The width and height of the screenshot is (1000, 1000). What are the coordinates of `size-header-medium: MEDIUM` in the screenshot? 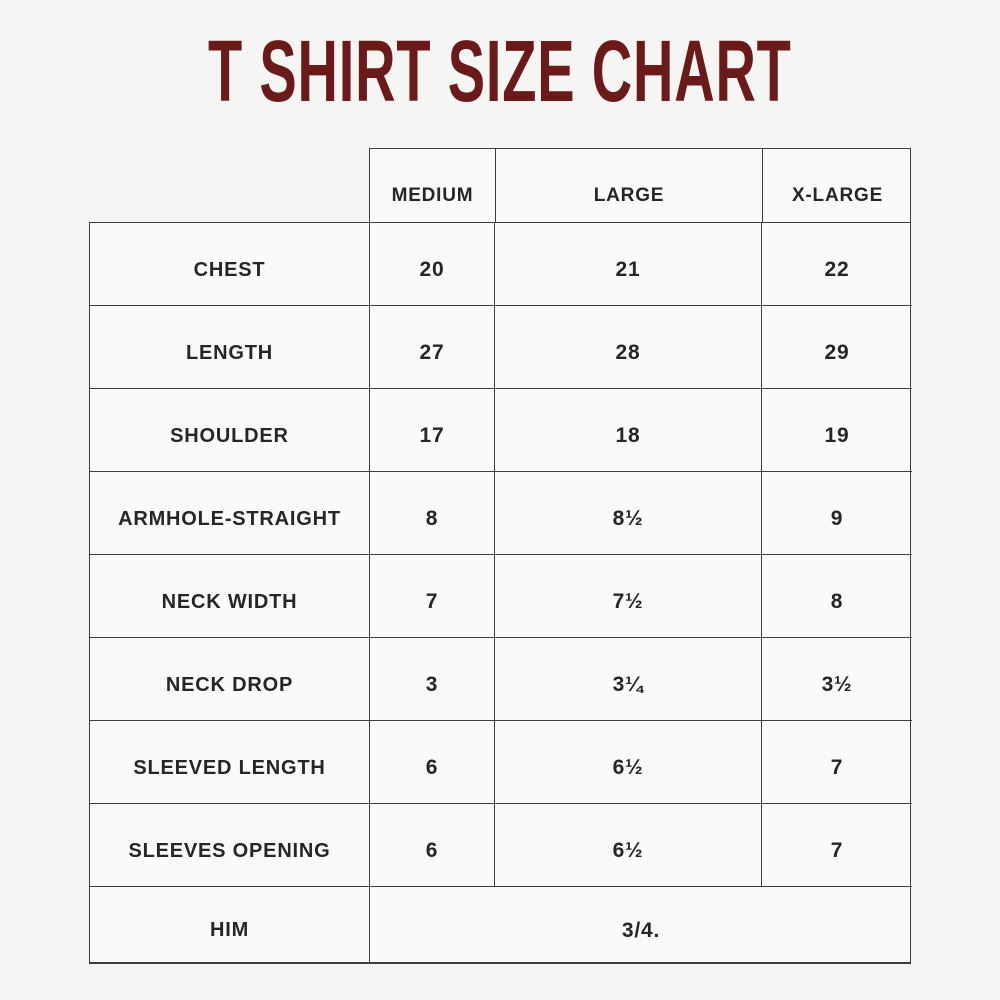 It's located at (432, 195).